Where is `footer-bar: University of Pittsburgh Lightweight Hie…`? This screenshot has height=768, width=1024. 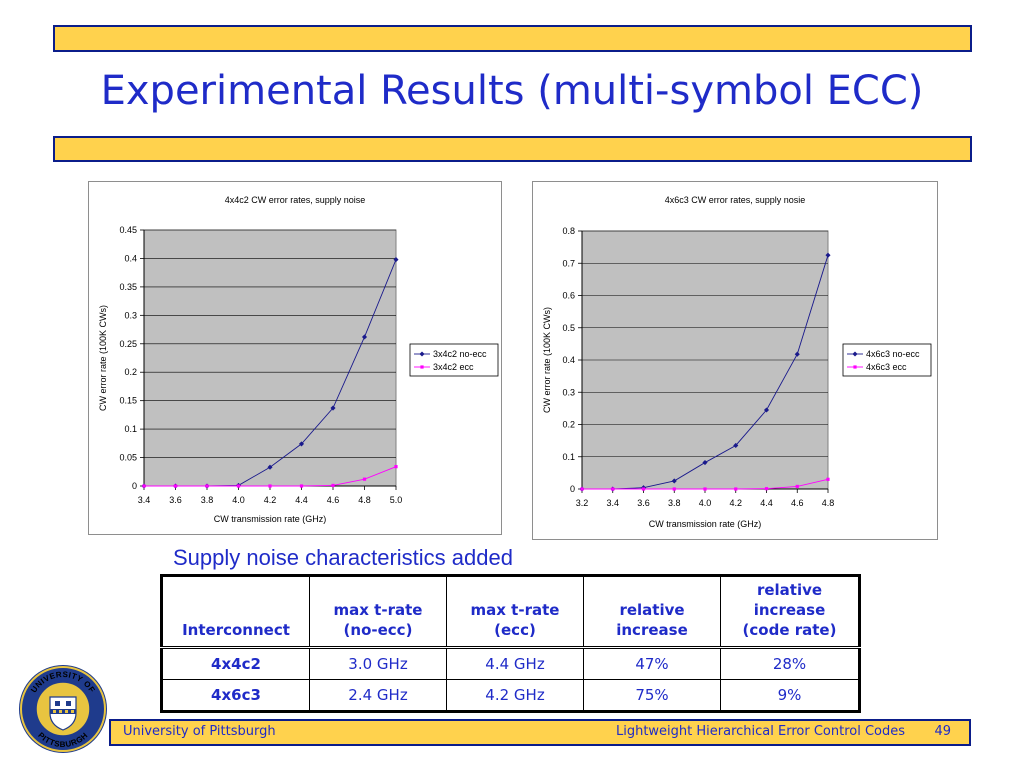
footer-bar: University of Pittsburgh Lightweight Hie… is located at coordinates (540, 732).